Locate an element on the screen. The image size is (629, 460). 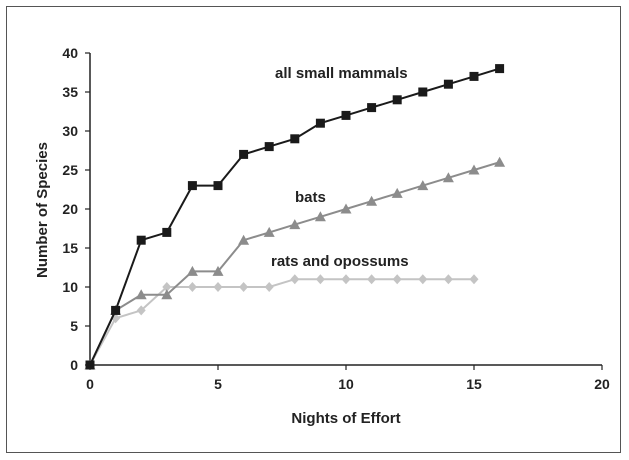
y-tick-label: 20 is located at coordinates (70, 209).